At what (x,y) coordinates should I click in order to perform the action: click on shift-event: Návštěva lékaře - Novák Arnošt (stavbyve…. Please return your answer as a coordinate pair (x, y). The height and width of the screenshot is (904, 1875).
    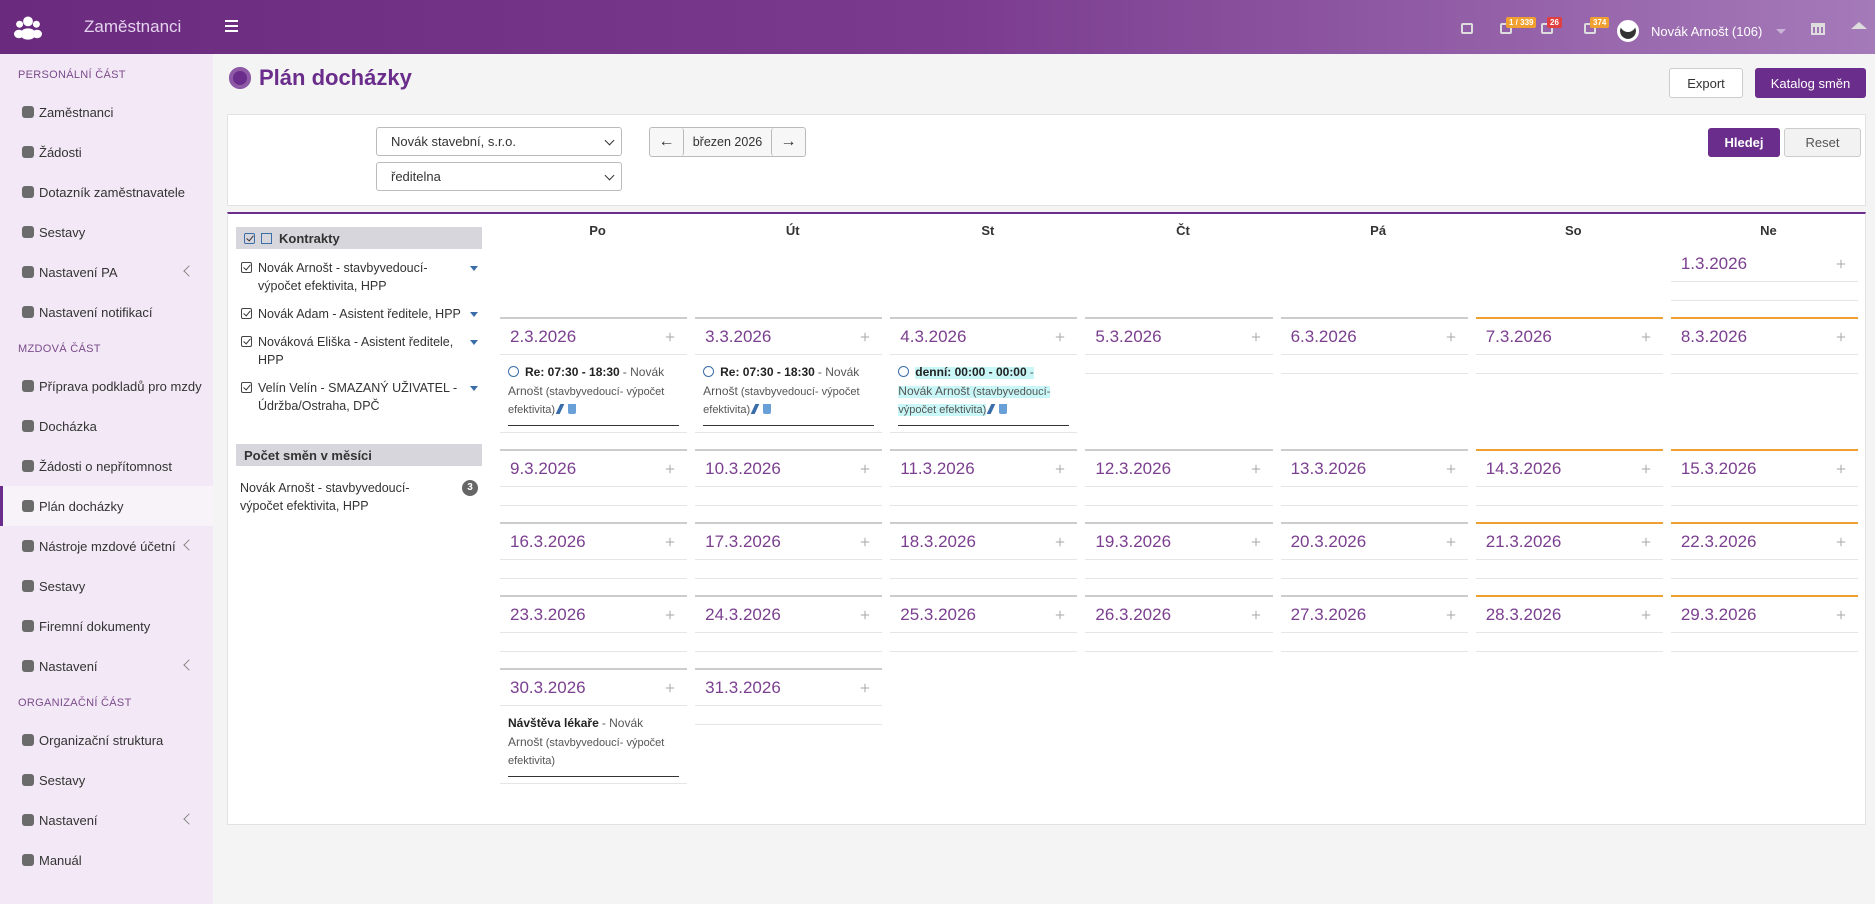
    Looking at the image, I should click on (594, 745).